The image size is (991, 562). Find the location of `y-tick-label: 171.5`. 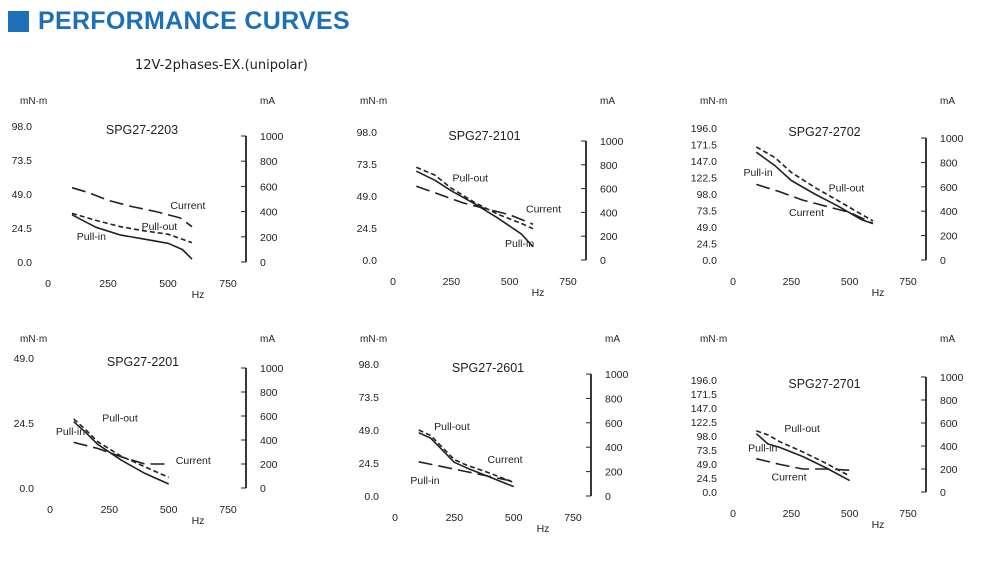

y-tick-label: 171.5 is located at coordinates (704, 146).